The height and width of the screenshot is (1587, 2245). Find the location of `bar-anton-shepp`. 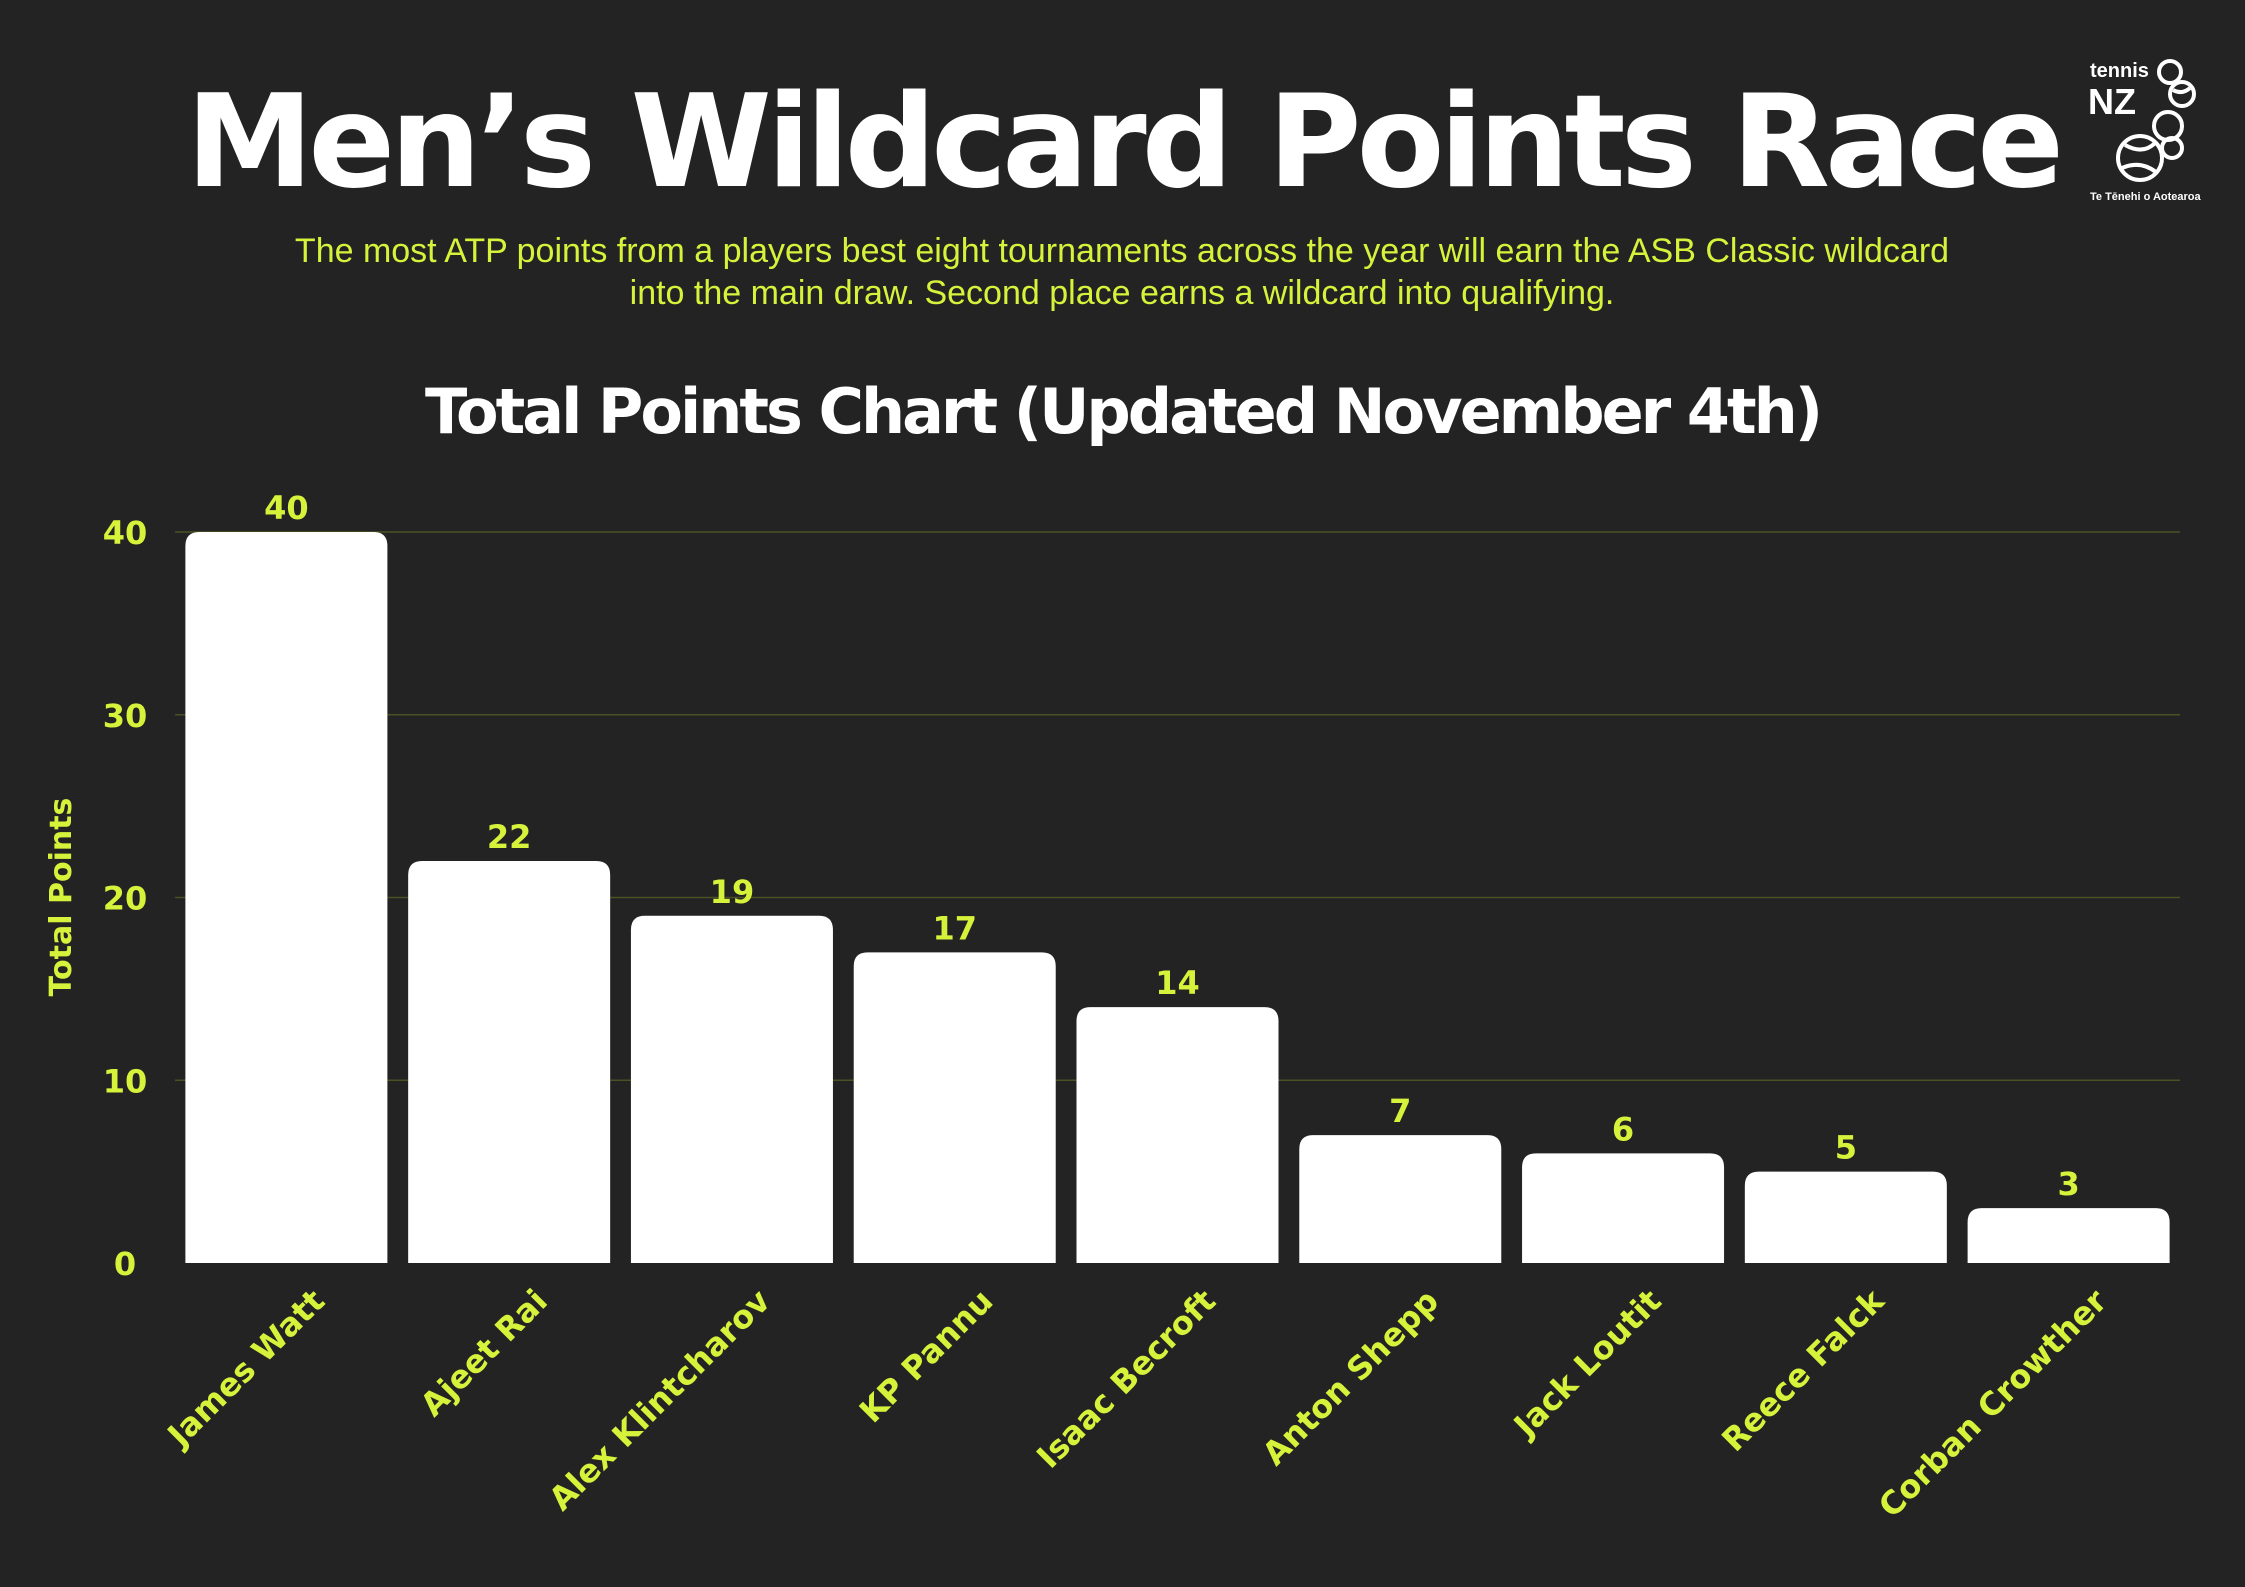

bar-anton-shepp is located at coordinates (1400, 1199).